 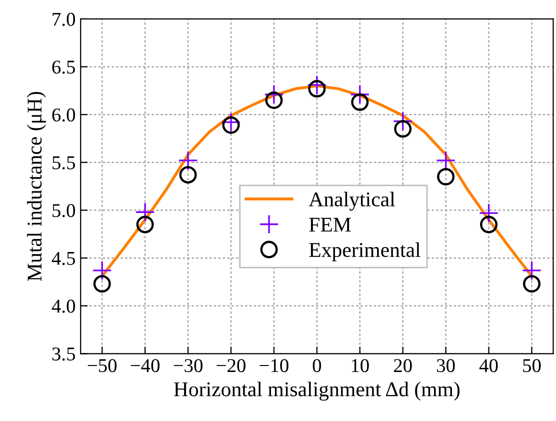 What do you see at coordinates (274, 365) in the screenshot?
I see `x-tick-label: −10` at bounding box center [274, 365].